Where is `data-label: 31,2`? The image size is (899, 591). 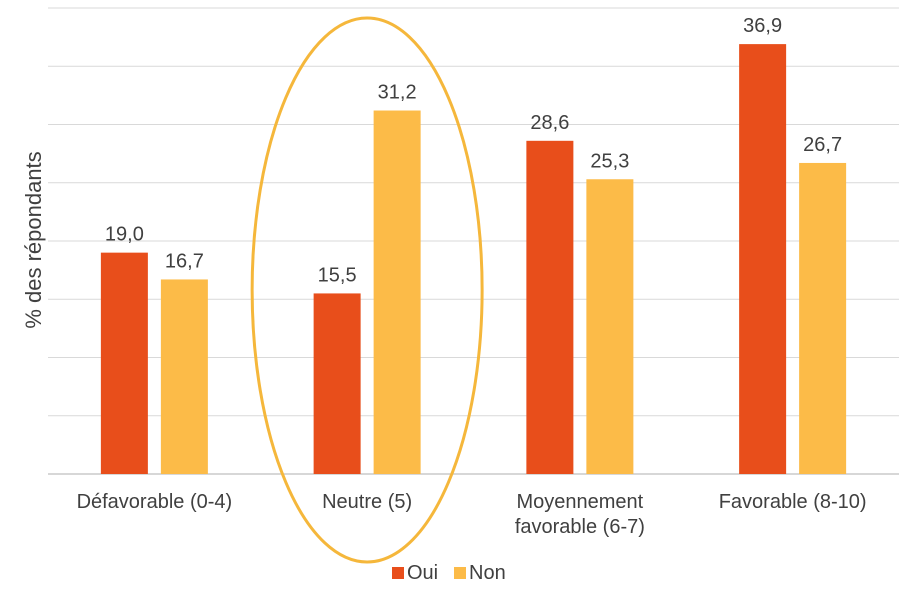 data-label: 31,2 is located at coordinates (397, 93).